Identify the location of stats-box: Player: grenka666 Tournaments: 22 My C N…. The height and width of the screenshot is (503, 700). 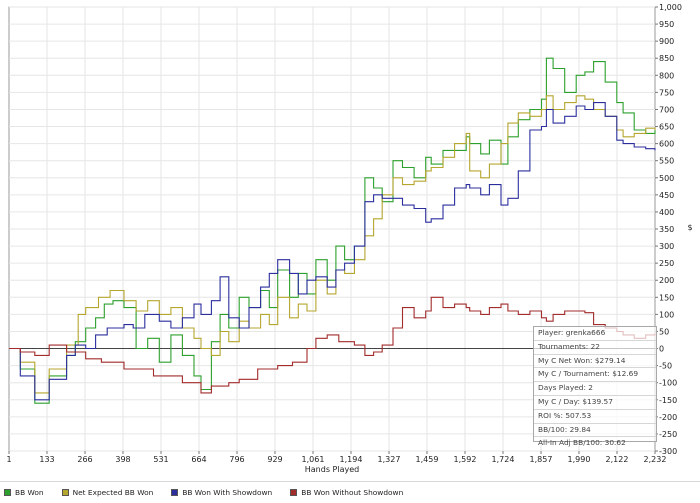
(595, 386).